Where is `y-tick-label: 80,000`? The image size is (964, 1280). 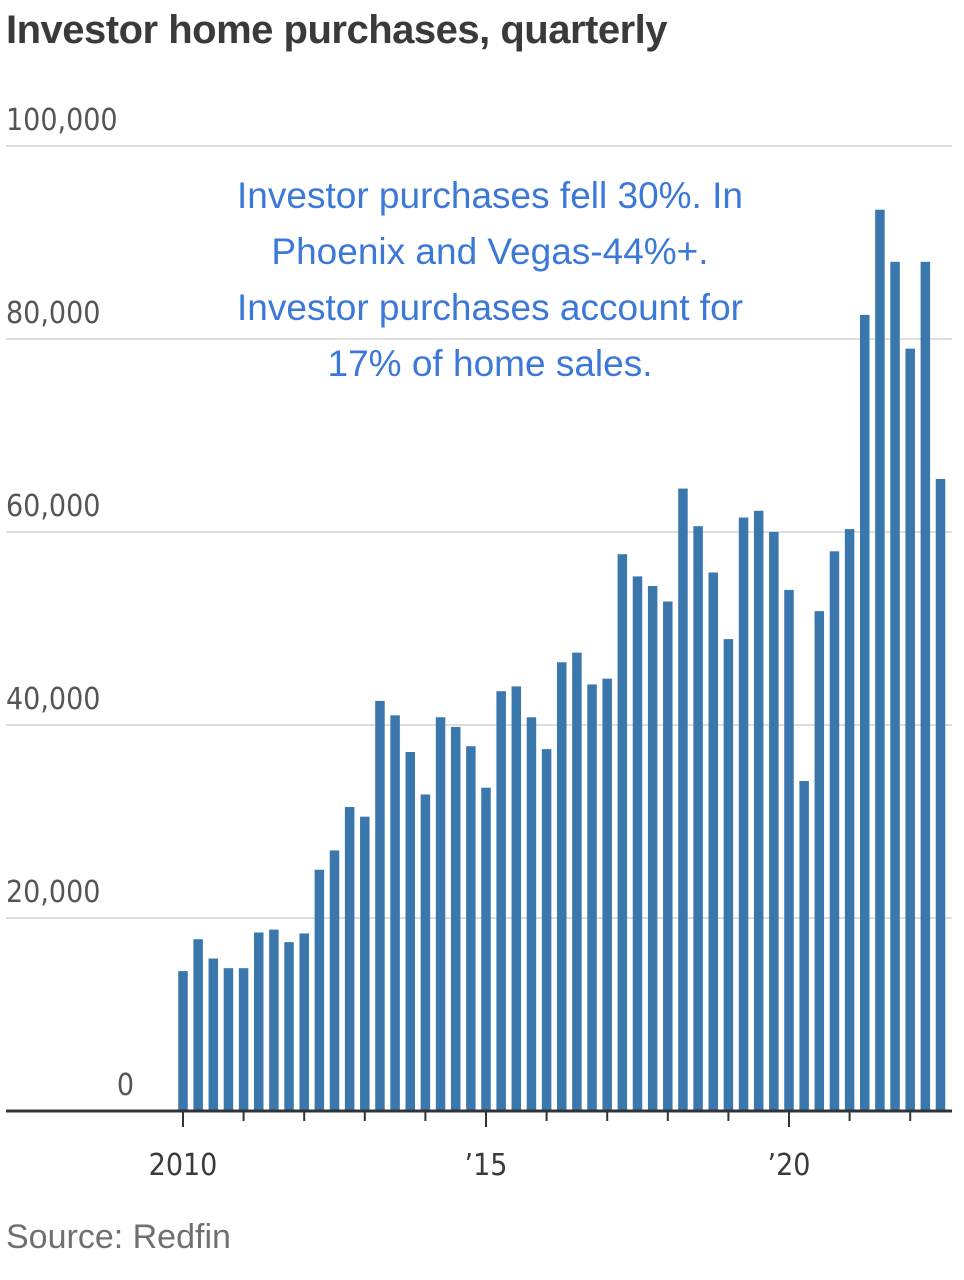
y-tick-label: 80,000 is located at coordinates (53, 313).